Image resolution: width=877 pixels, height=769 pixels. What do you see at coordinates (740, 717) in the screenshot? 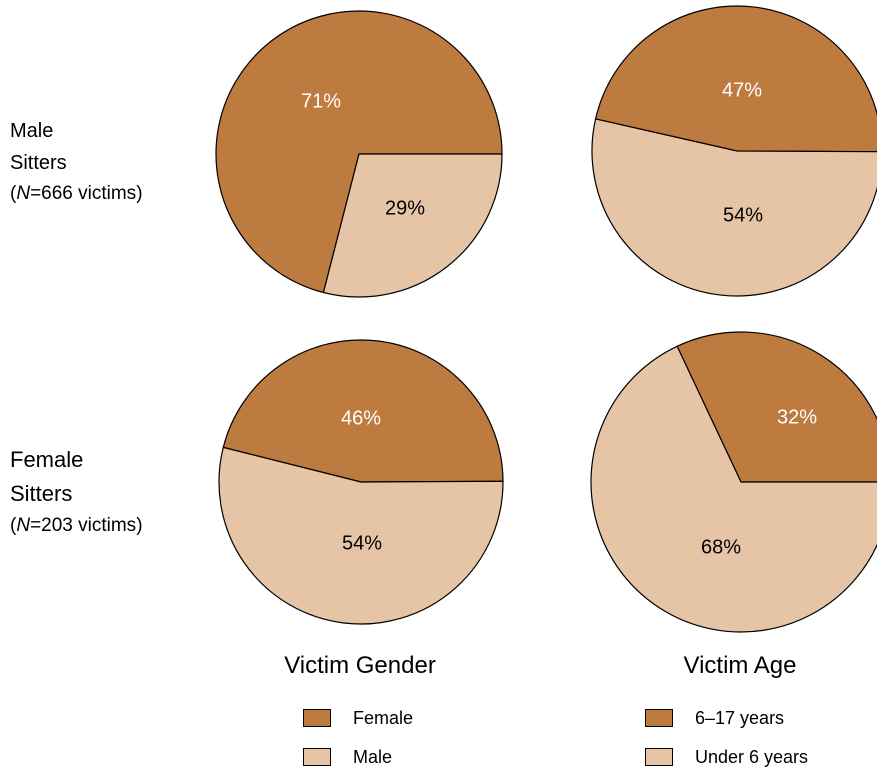
I see `legend-label: 6–17 years` at bounding box center [740, 717].